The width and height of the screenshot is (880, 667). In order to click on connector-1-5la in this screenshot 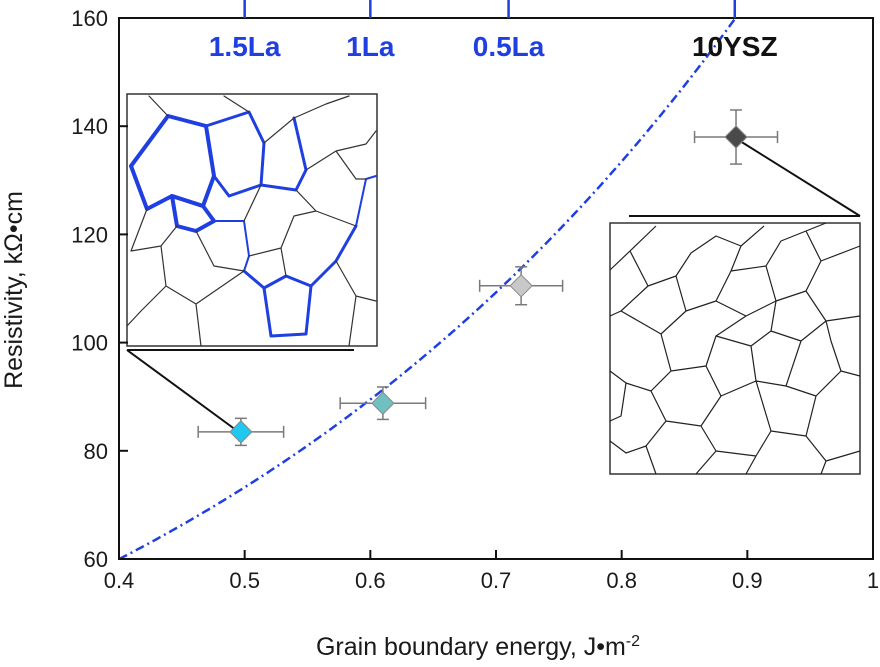, I will do `click(181, 390)`.